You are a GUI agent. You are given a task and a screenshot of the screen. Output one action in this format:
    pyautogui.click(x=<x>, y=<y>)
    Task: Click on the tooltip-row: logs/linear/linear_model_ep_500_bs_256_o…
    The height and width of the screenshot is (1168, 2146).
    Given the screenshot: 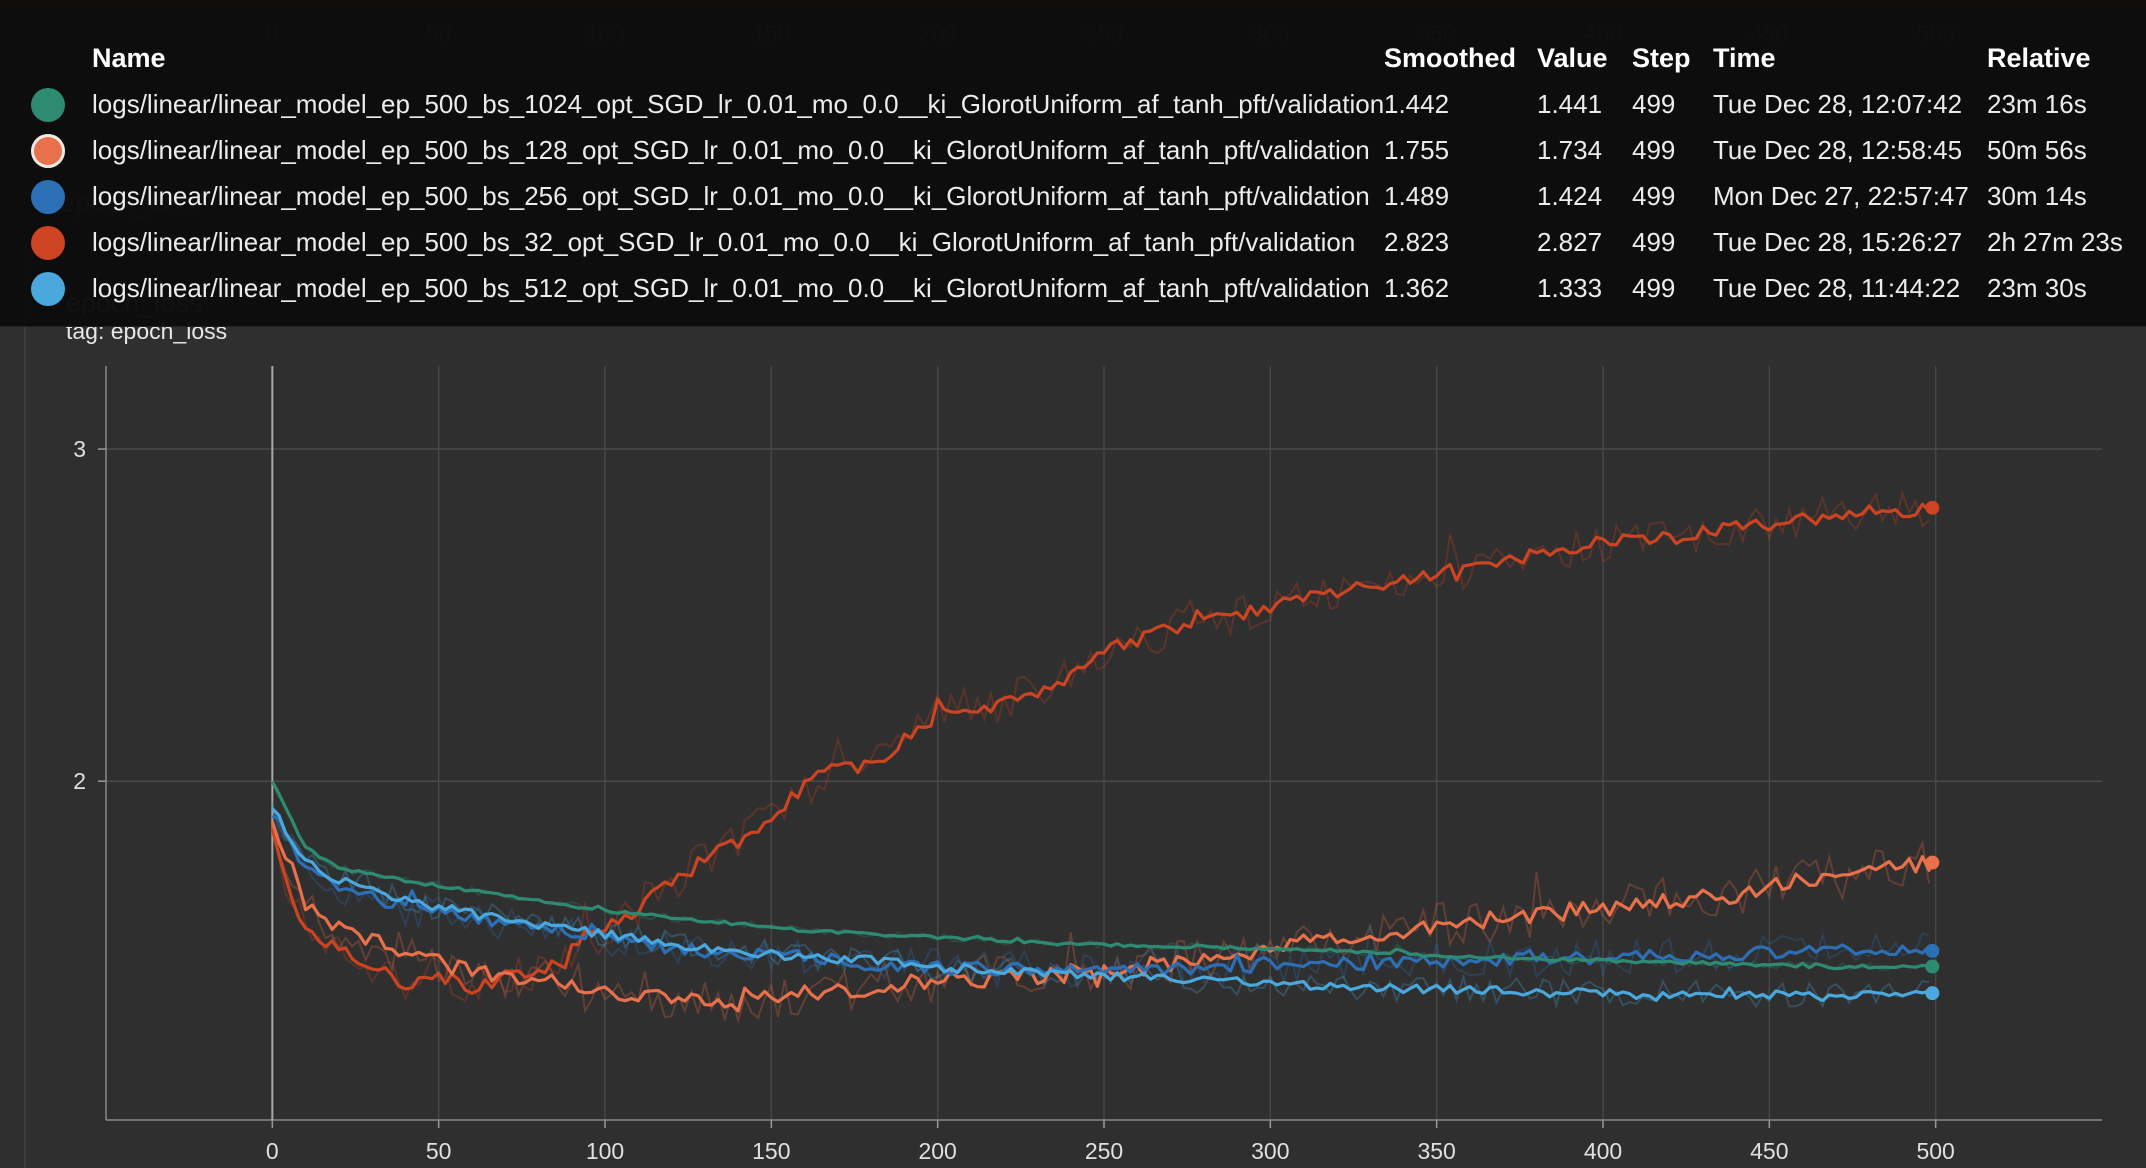 What is the action you would take?
    pyautogui.click(x=1073, y=196)
    